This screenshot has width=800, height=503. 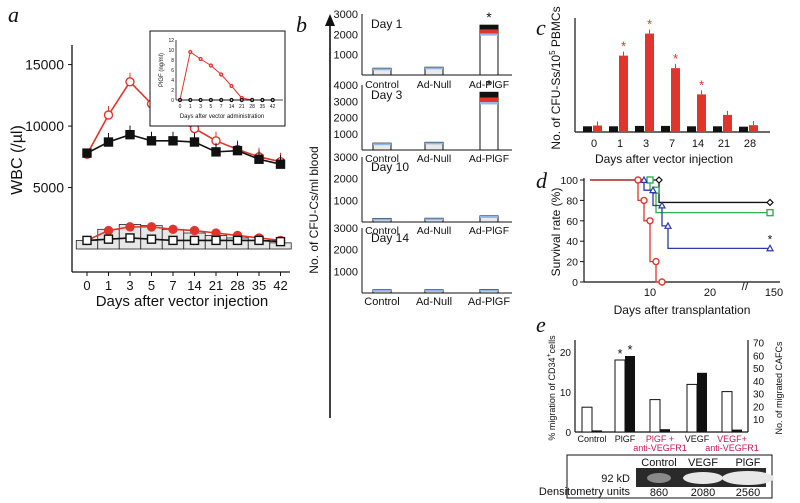 I want to click on a-x-tick-label: 1, so click(x=108, y=285).